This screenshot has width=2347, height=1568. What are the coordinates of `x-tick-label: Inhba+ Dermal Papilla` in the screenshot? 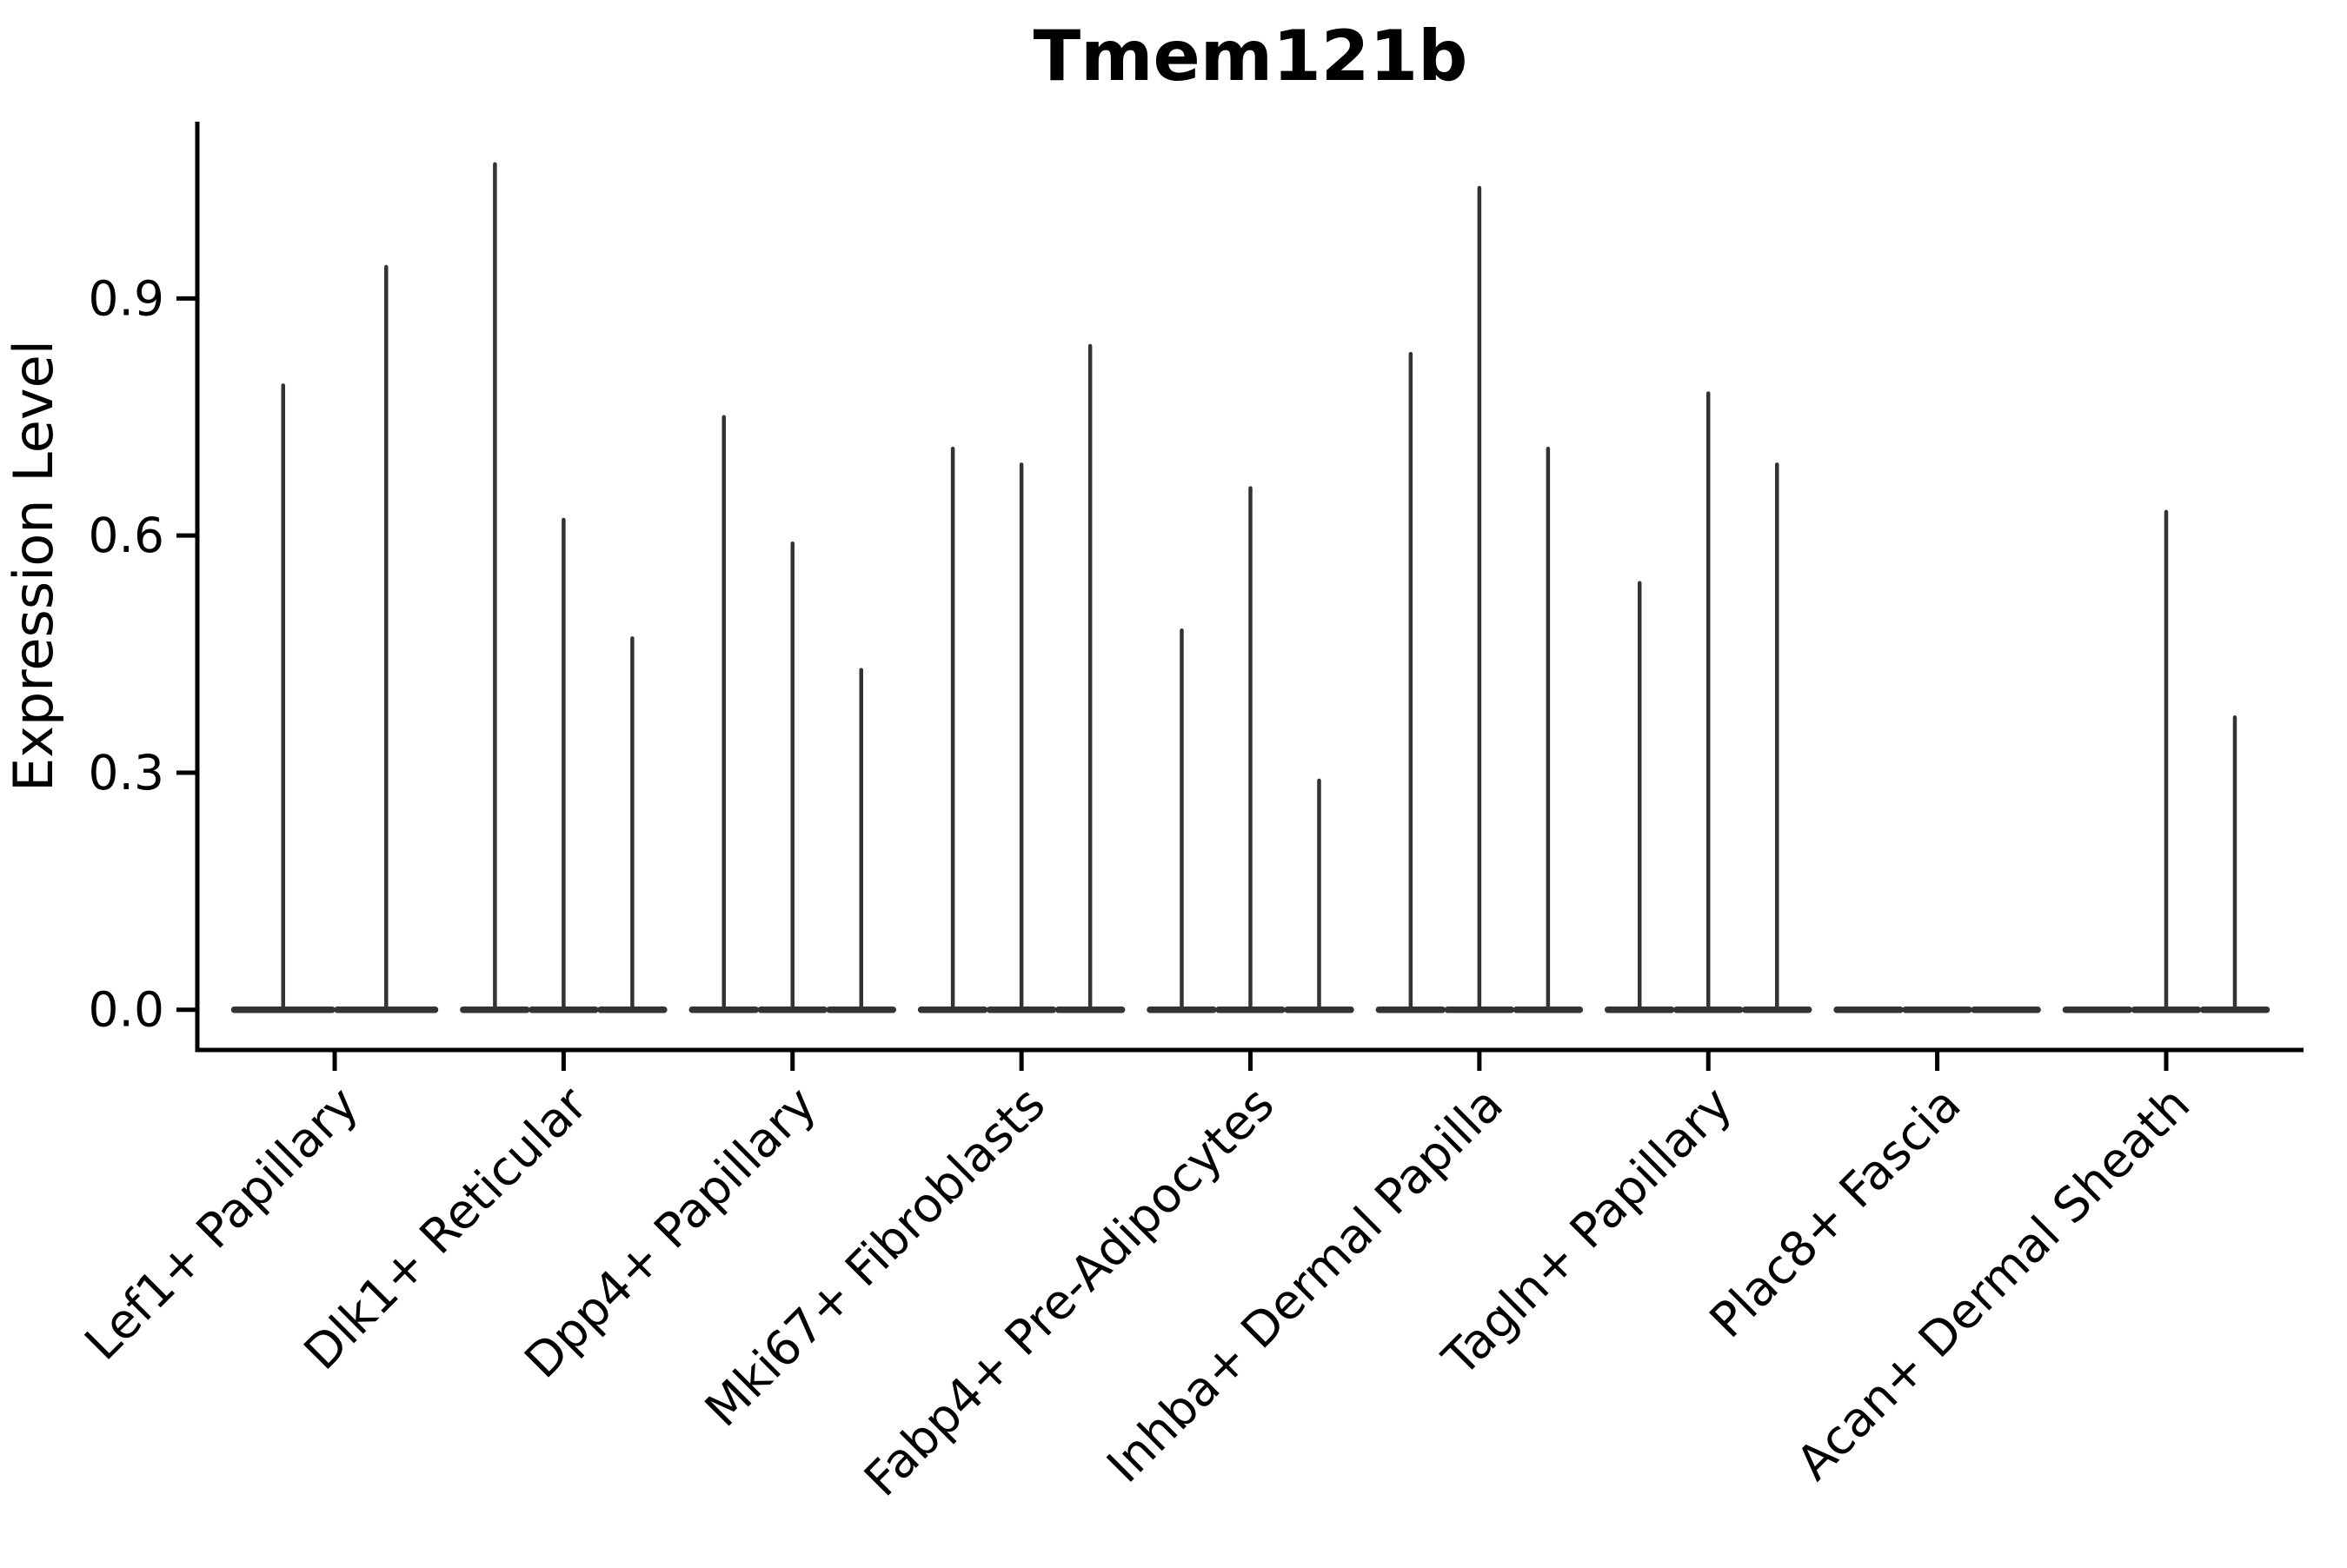 It's located at (1304, 1284).